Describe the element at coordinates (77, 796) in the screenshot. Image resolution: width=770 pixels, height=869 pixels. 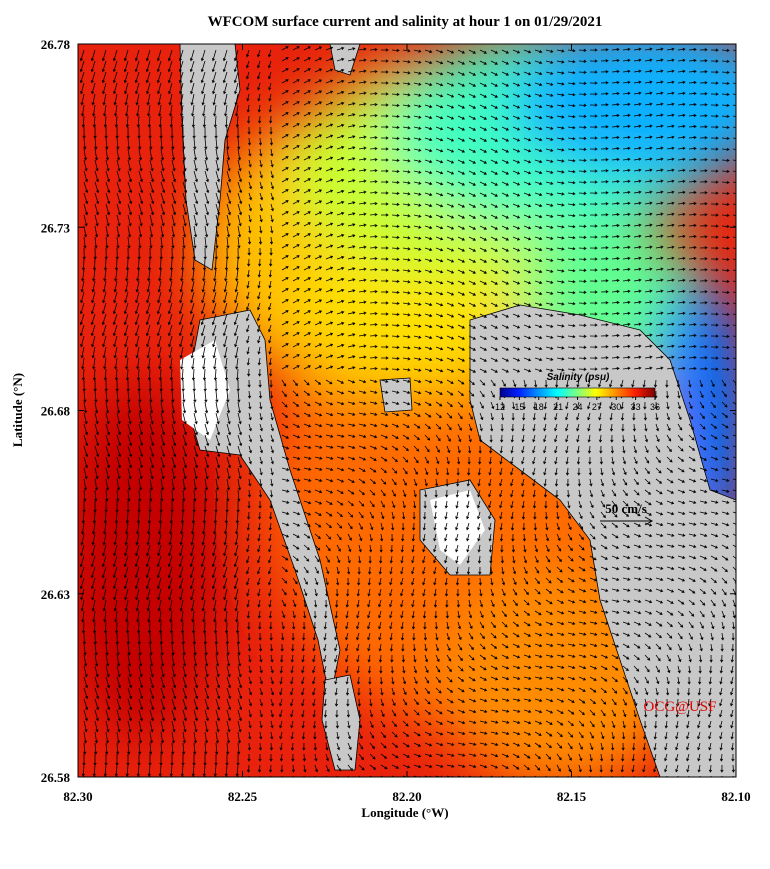
I see `x-tick-label: 82.30` at that location.